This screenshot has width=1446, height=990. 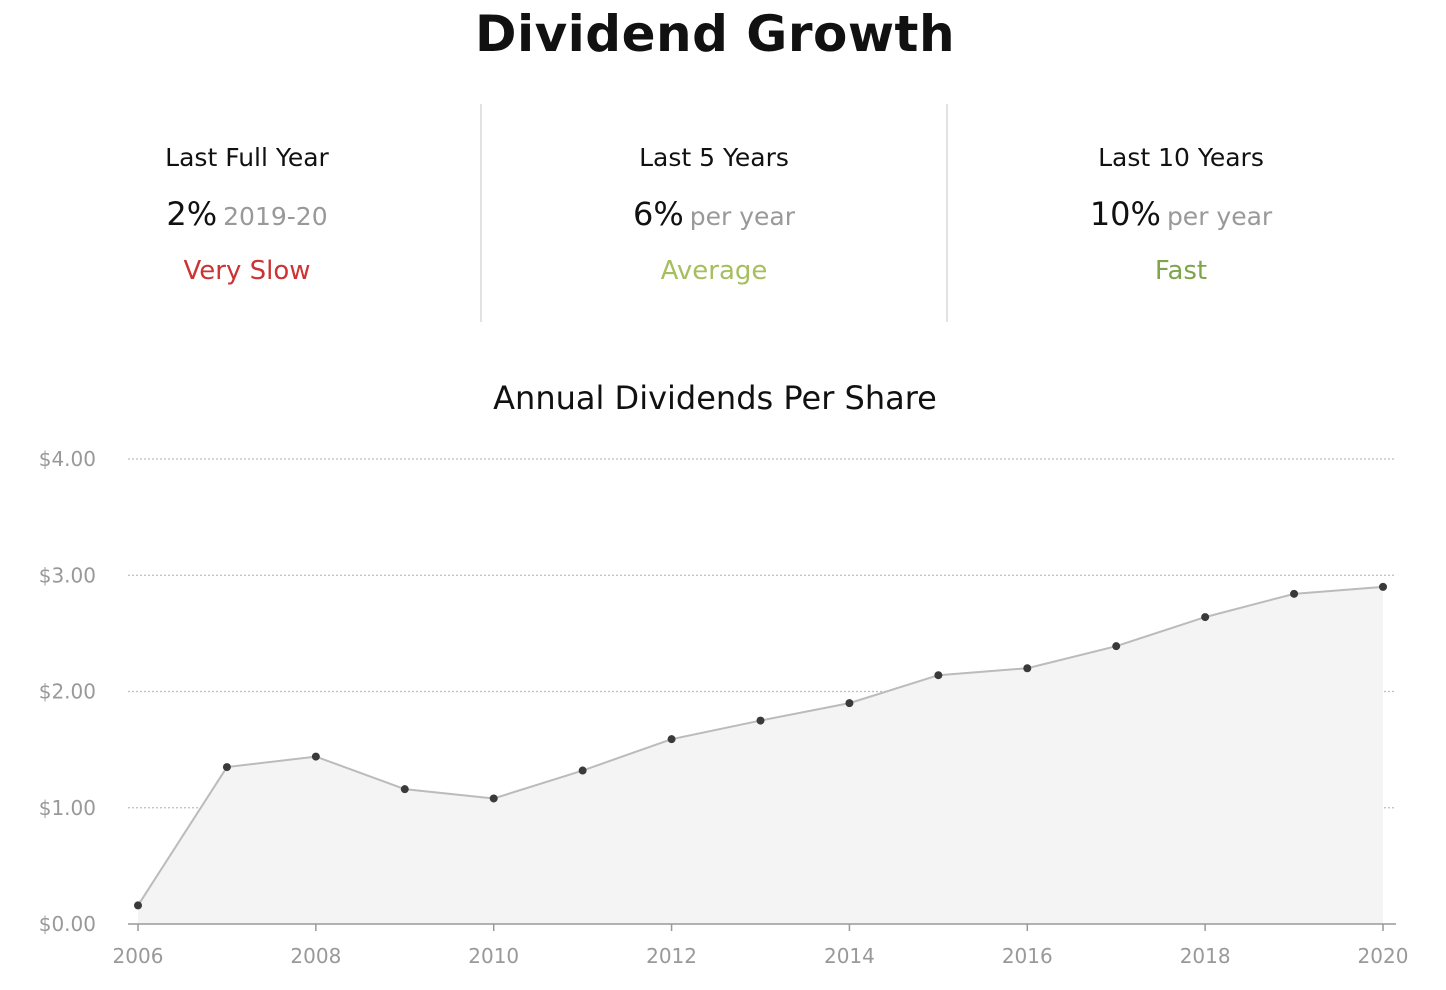 I want to click on stat-label: Last 5 Years, so click(x=714, y=157).